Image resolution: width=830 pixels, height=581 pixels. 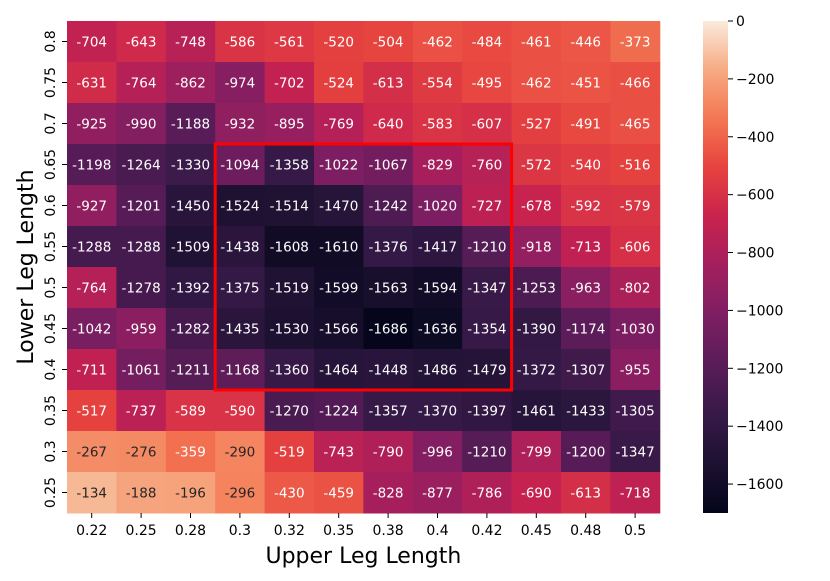 I want to click on cell-value-label: -1376, so click(x=387, y=248).